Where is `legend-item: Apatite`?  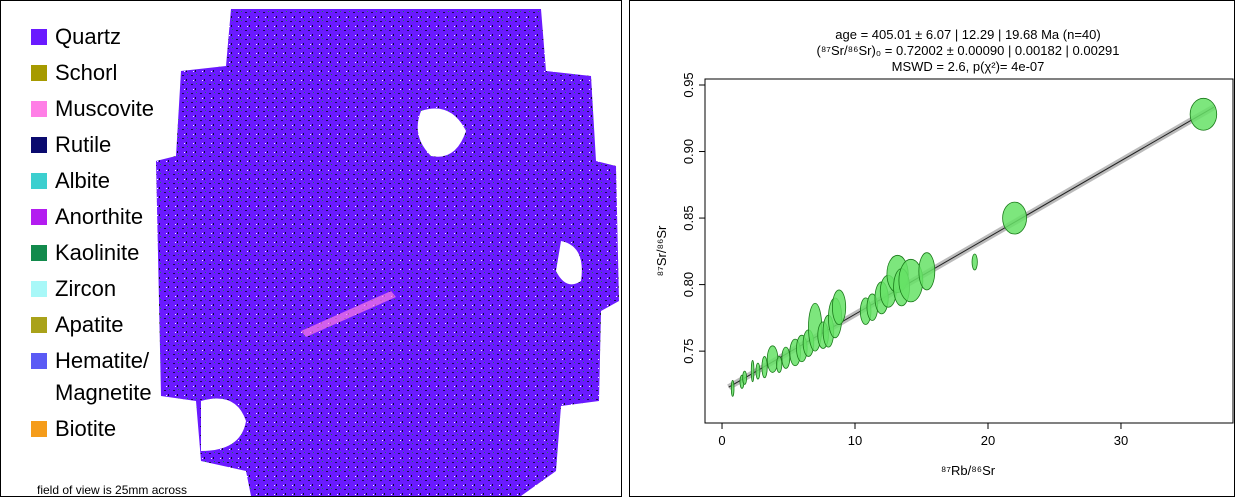
legend-item: Apatite is located at coordinates (92, 325).